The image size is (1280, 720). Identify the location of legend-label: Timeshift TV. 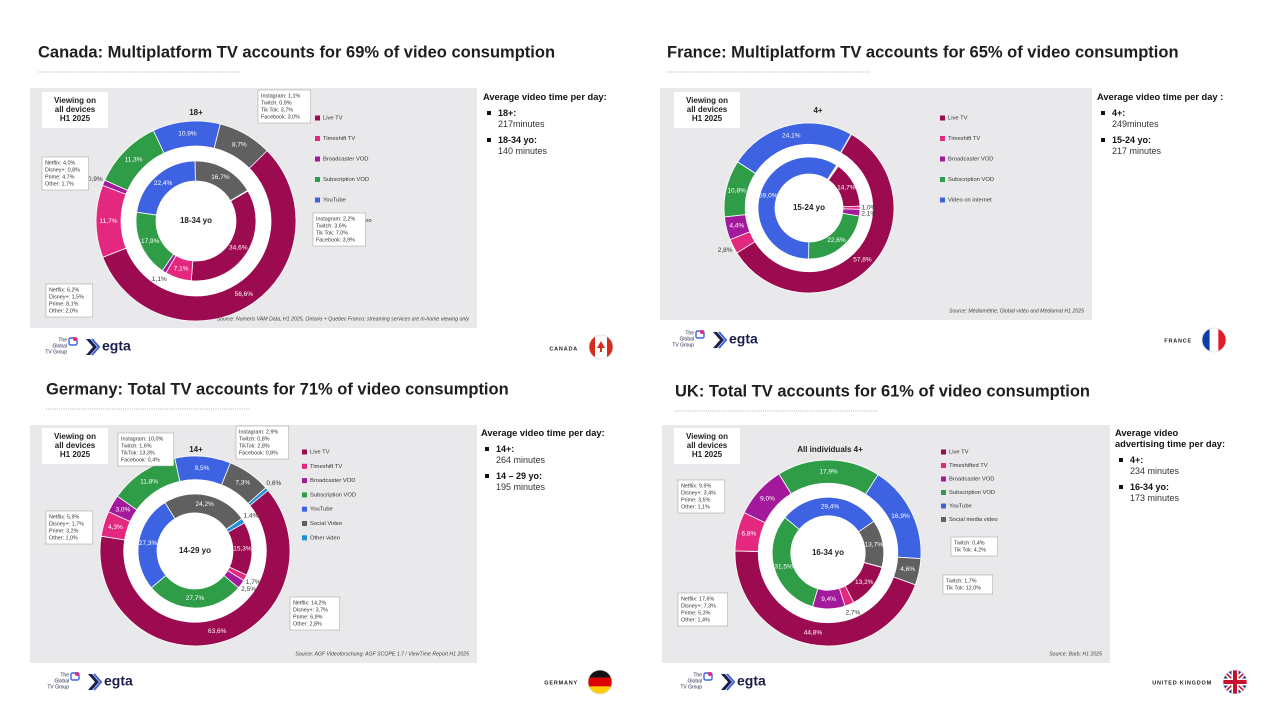
(964, 139).